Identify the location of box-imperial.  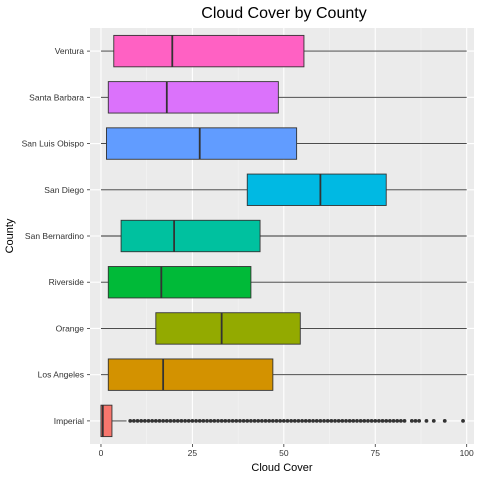
(282, 421).